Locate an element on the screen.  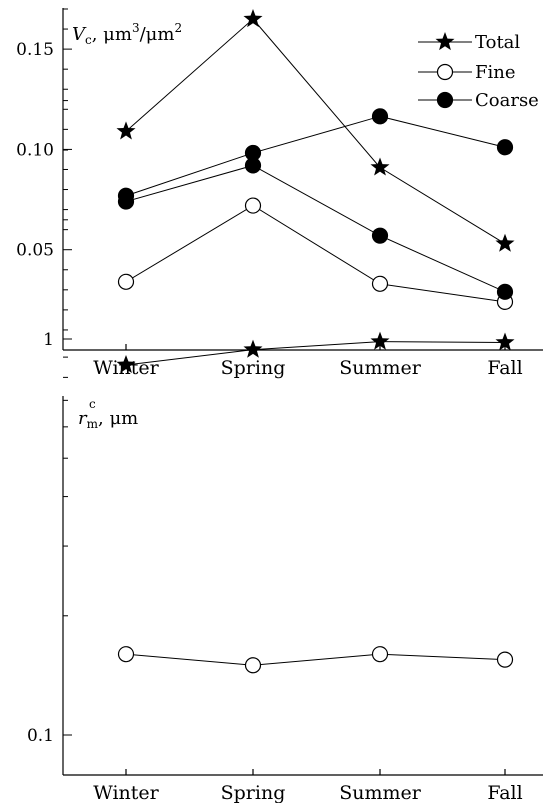
legend-item-fine: Fine is located at coordinates (467, 72).